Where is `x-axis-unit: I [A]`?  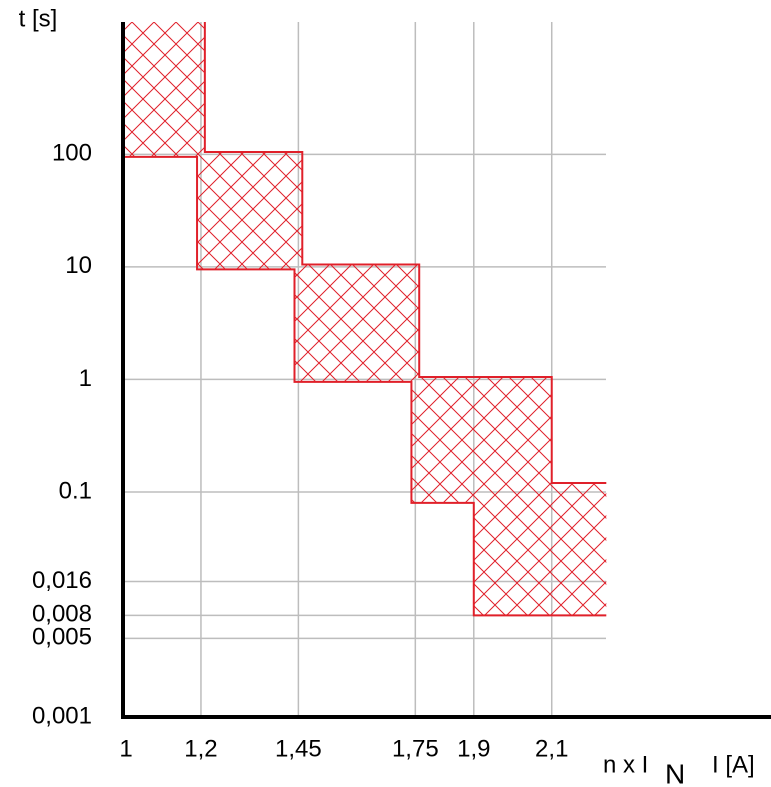
x-axis-unit: I [A] is located at coordinates (733, 764).